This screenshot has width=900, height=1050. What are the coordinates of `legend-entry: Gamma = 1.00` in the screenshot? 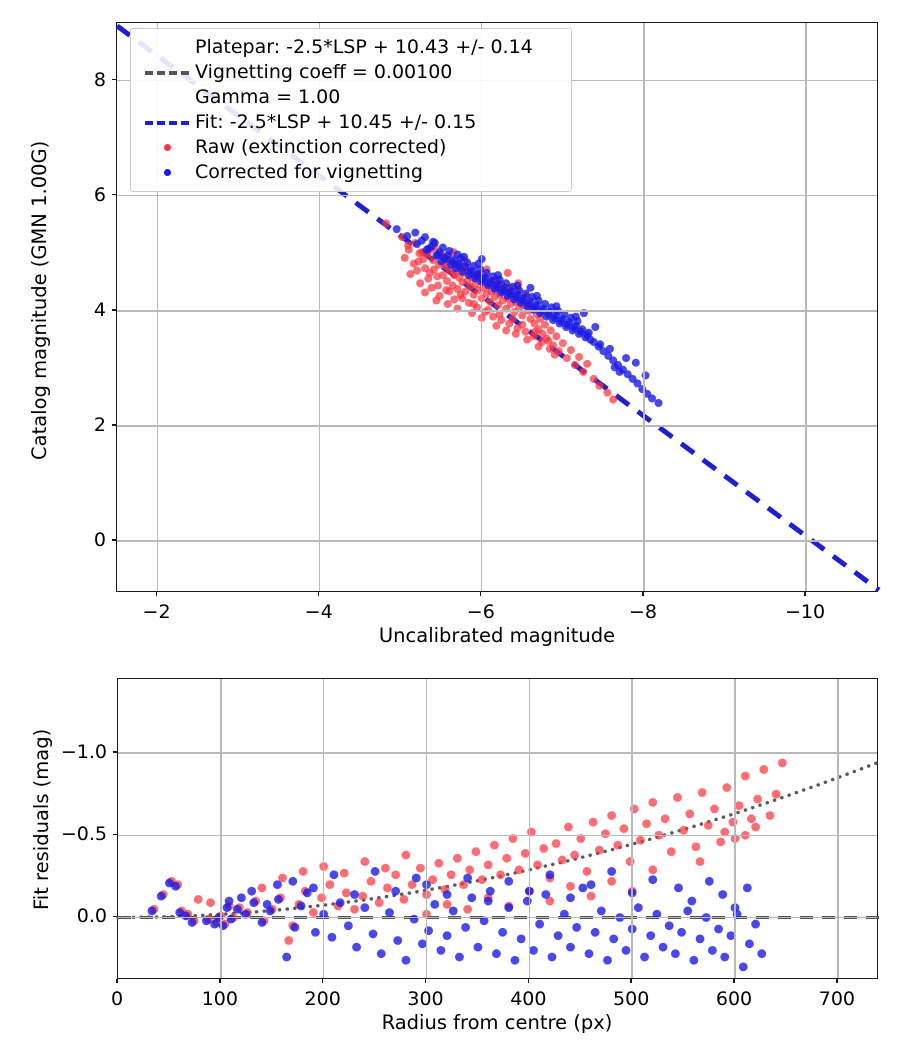 It's located at (350, 97).